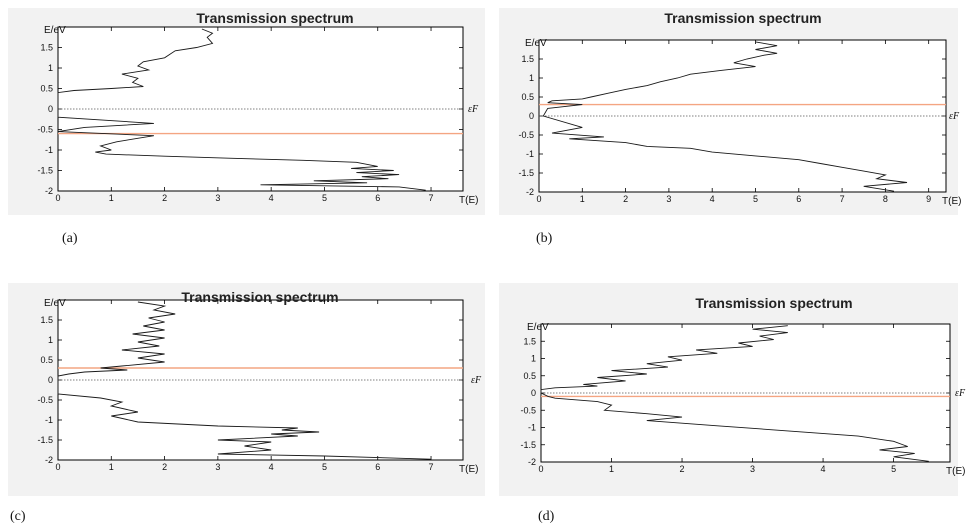 Image resolution: width=967 pixels, height=529 pixels. I want to click on panel-caption: (d), so click(546, 516).